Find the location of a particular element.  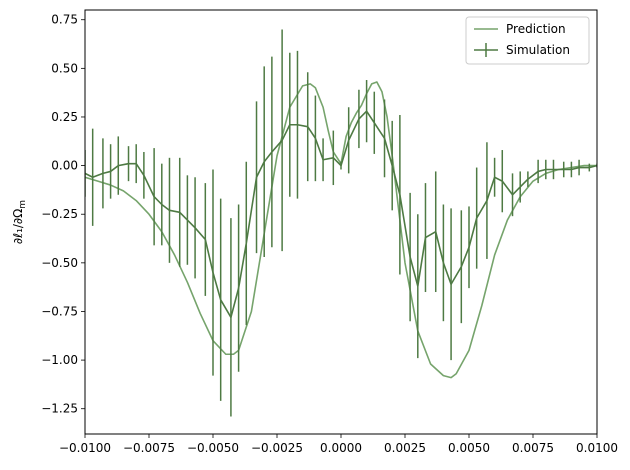

x-tick-label: −0.0025 is located at coordinates (277, 448).